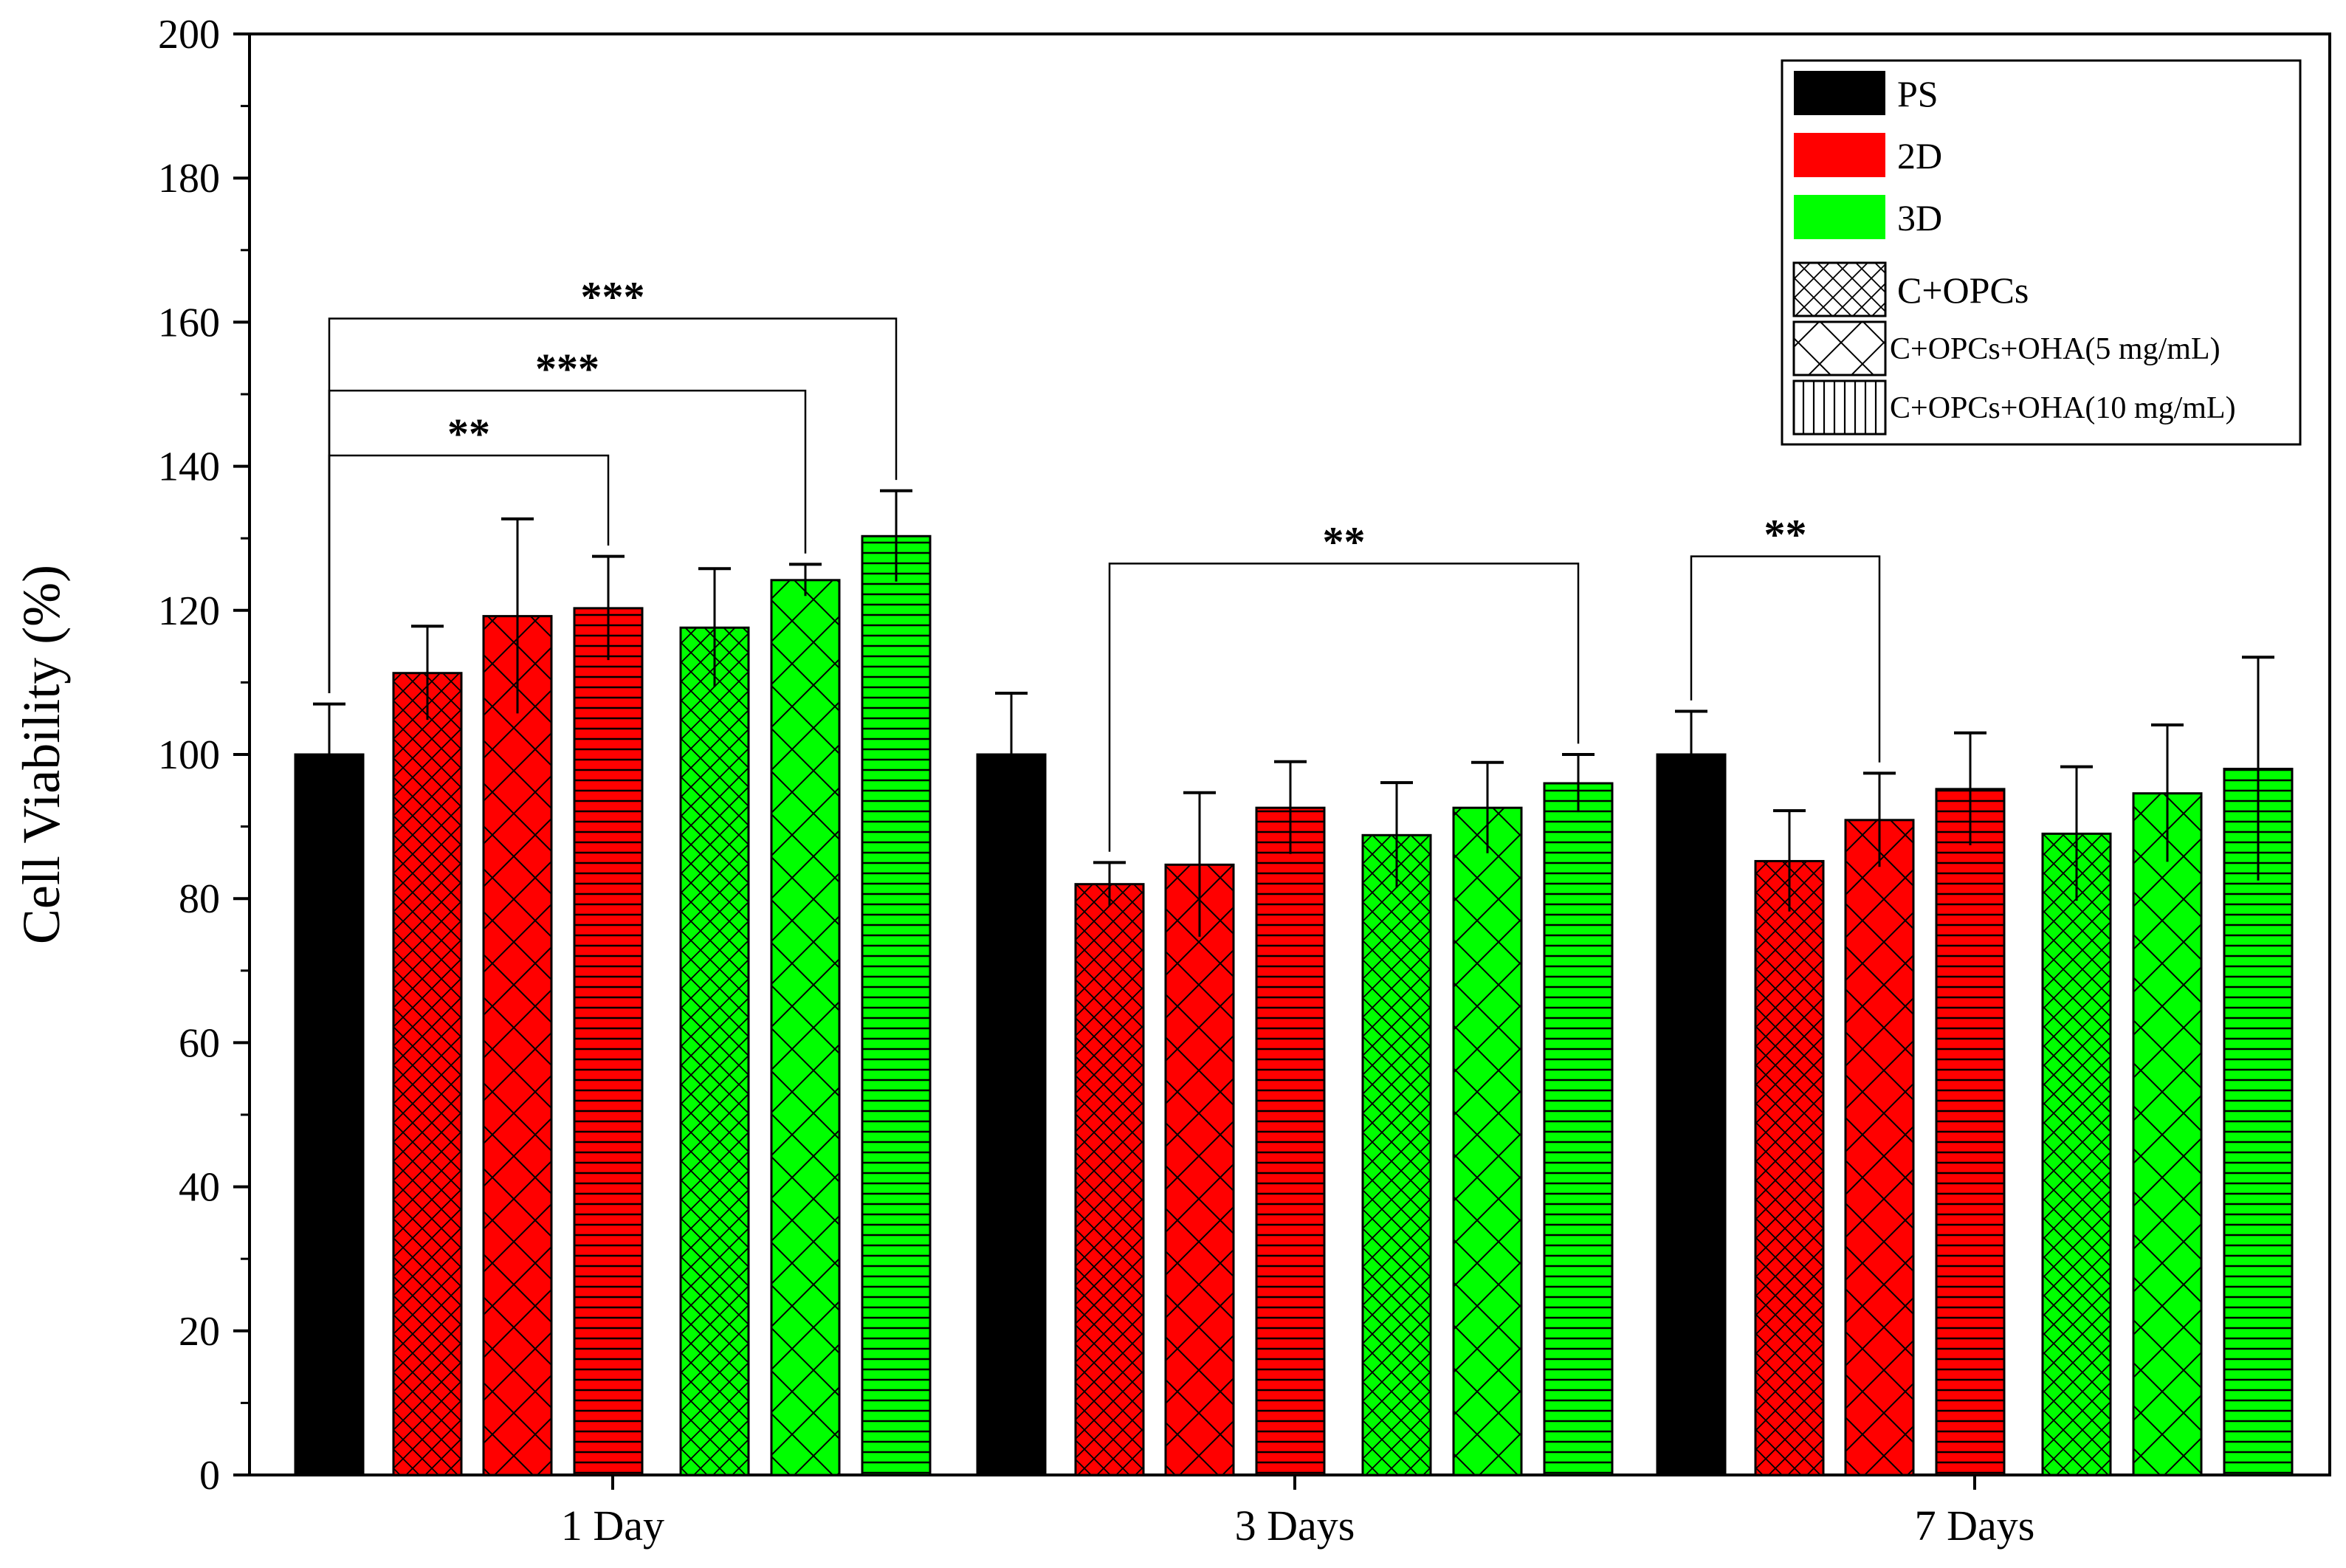 This screenshot has width=2346, height=1568. What do you see at coordinates (189, 467) in the screenshot?
I see `y-tick-label: 140` at bounding box center [189, 467].